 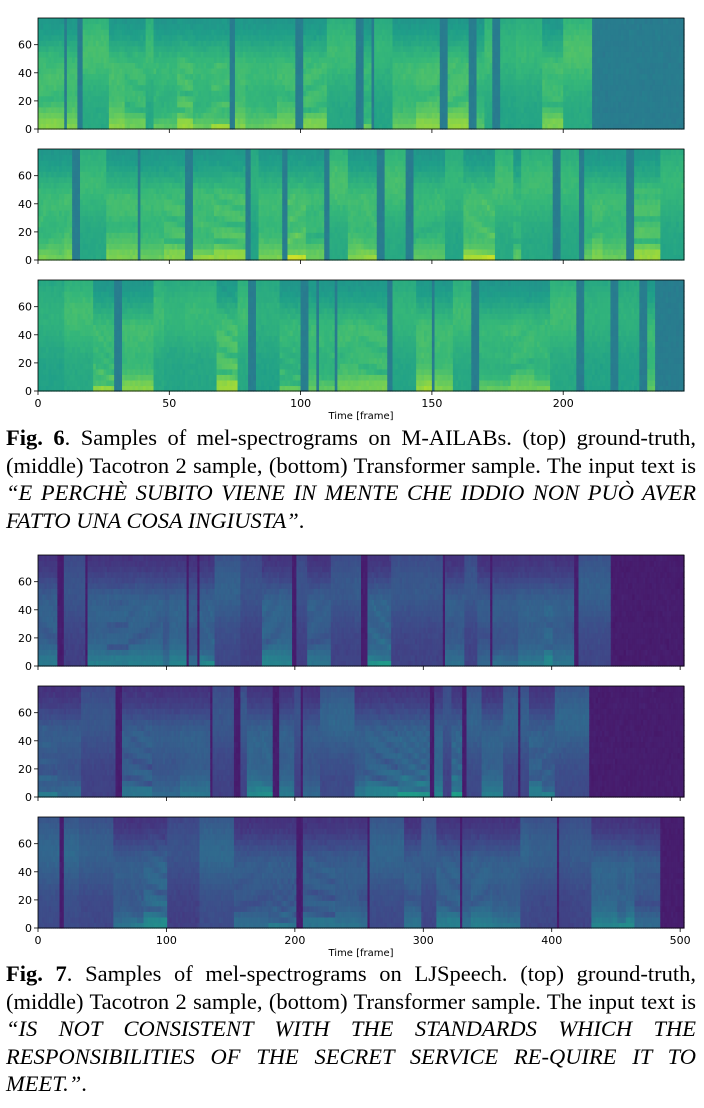 What do you see at coordinates (680, 940) in the screenshot?
I see `x-tick-label: 500` at bounding box center [680, 940].